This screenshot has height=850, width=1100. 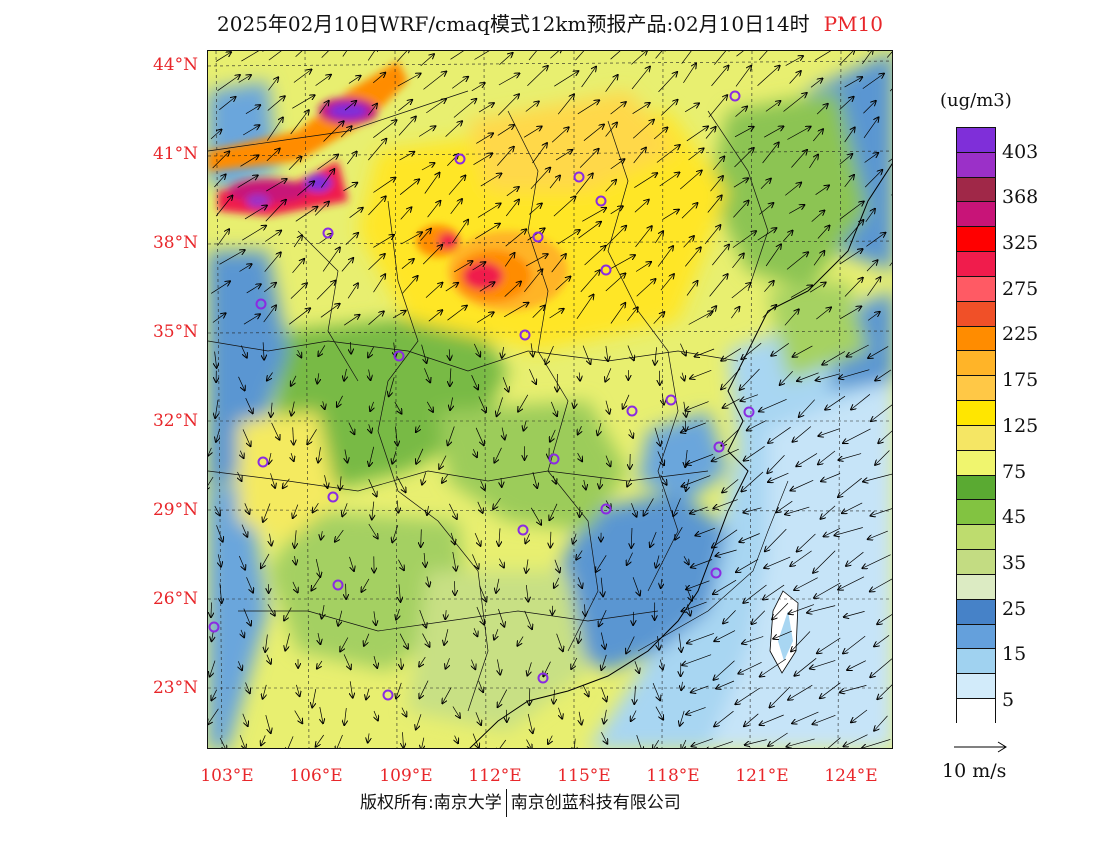 I want to click on color-legend, so click(x=976, y=425).